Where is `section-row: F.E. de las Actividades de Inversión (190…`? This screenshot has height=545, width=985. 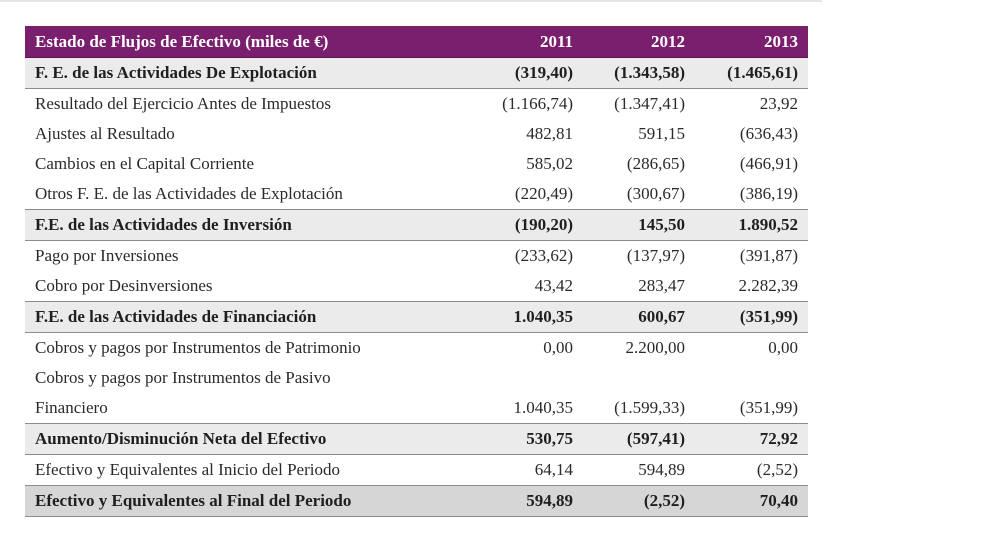
section-row: F.E. de las Actividades de Inversión (190… is located at coordinates (416, 225).